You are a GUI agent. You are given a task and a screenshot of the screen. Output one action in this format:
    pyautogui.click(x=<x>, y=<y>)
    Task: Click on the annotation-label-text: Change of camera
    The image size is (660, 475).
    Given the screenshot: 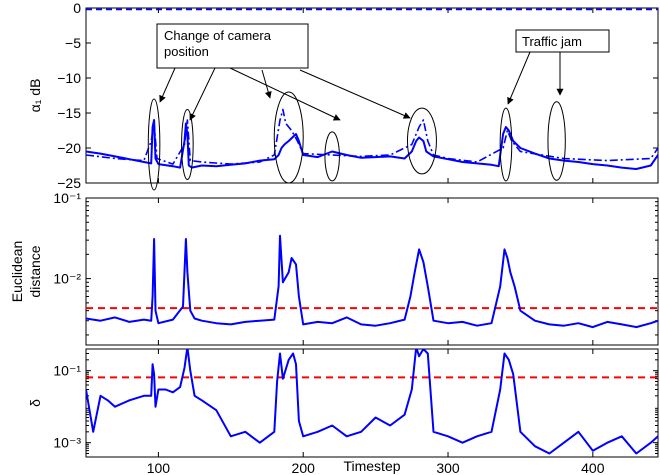 What is the action you would take?
    pyautogui.click(x=218, y=35)
    